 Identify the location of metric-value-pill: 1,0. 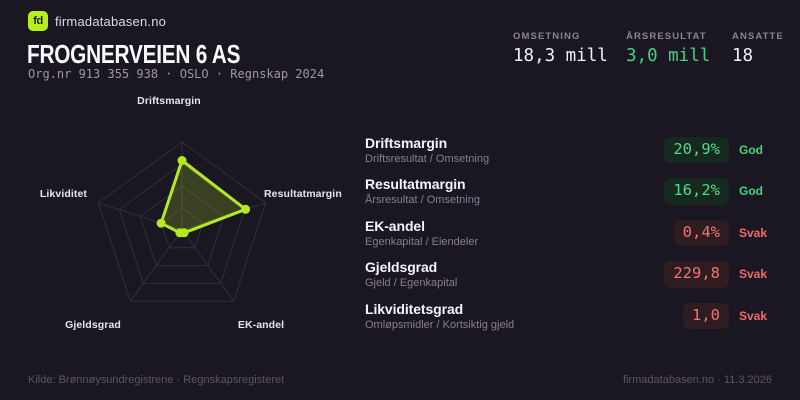
(706, 315).